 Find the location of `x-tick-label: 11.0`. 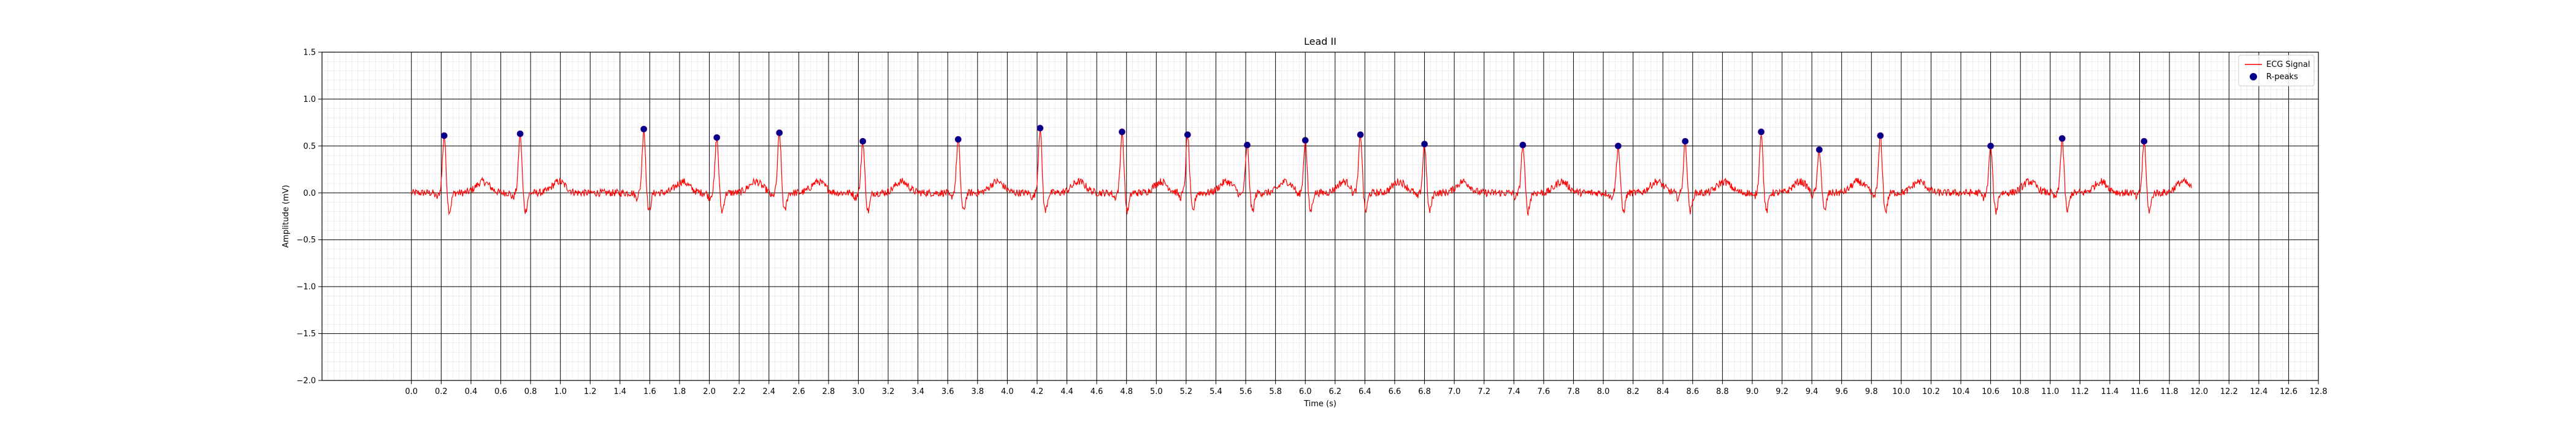

x-tick-label: 11.0 is located at coordinates (2050, 391).